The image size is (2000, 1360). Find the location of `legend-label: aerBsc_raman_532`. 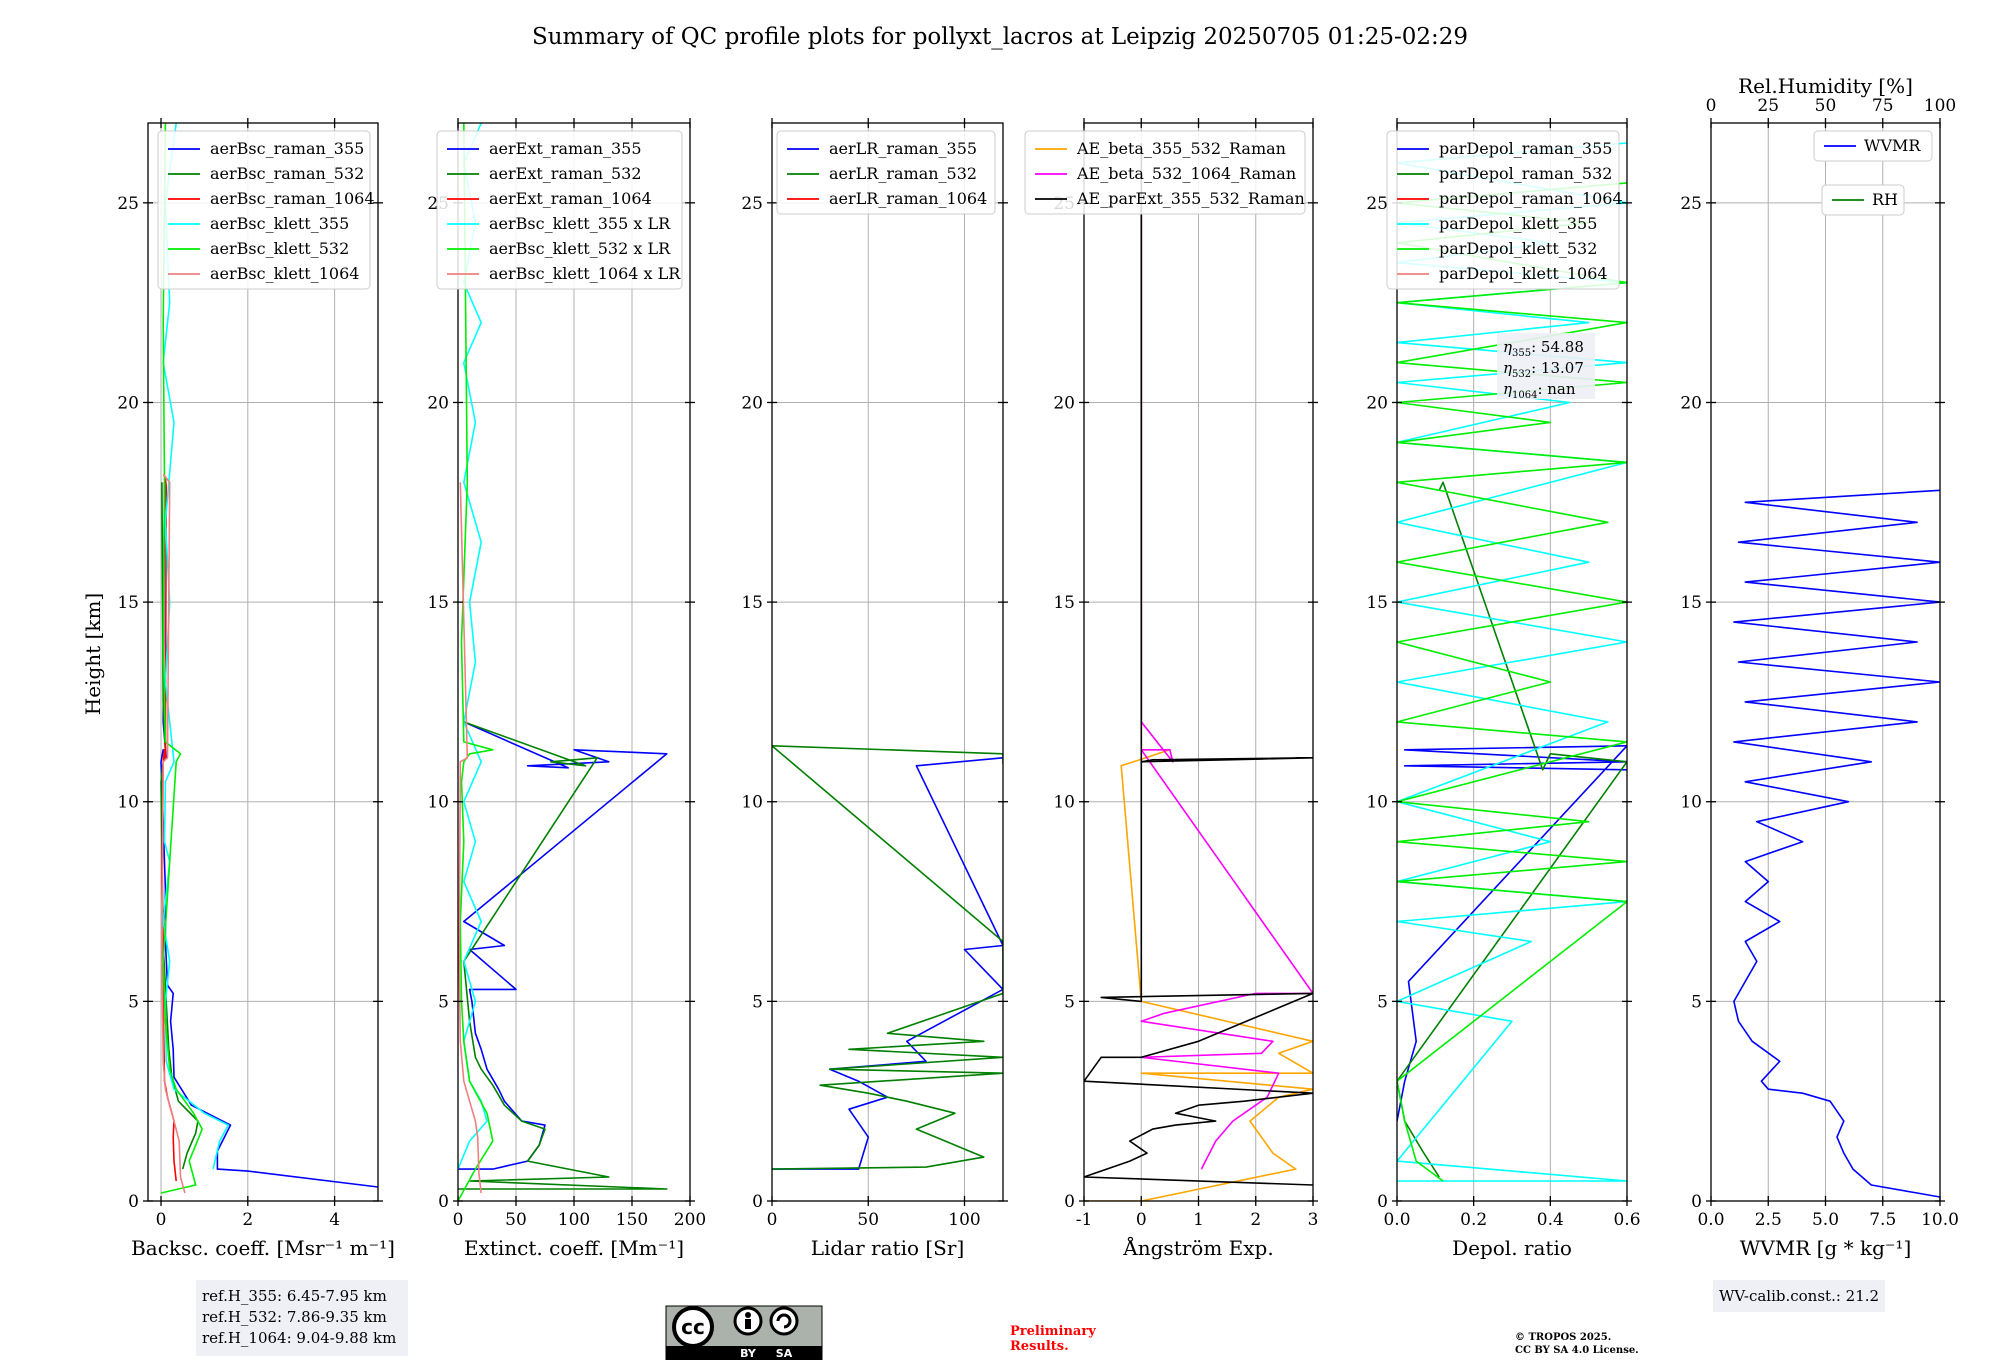

legend-label: aerBsc_raman_532 is located at coordinates (287, 173).